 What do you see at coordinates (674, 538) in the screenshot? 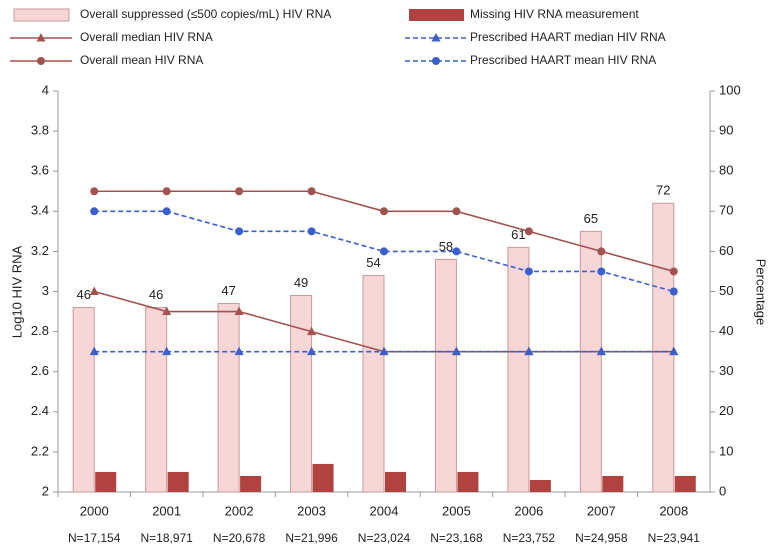
I see `sample-size-label: N=23,941` at bounding box center [674, 538].